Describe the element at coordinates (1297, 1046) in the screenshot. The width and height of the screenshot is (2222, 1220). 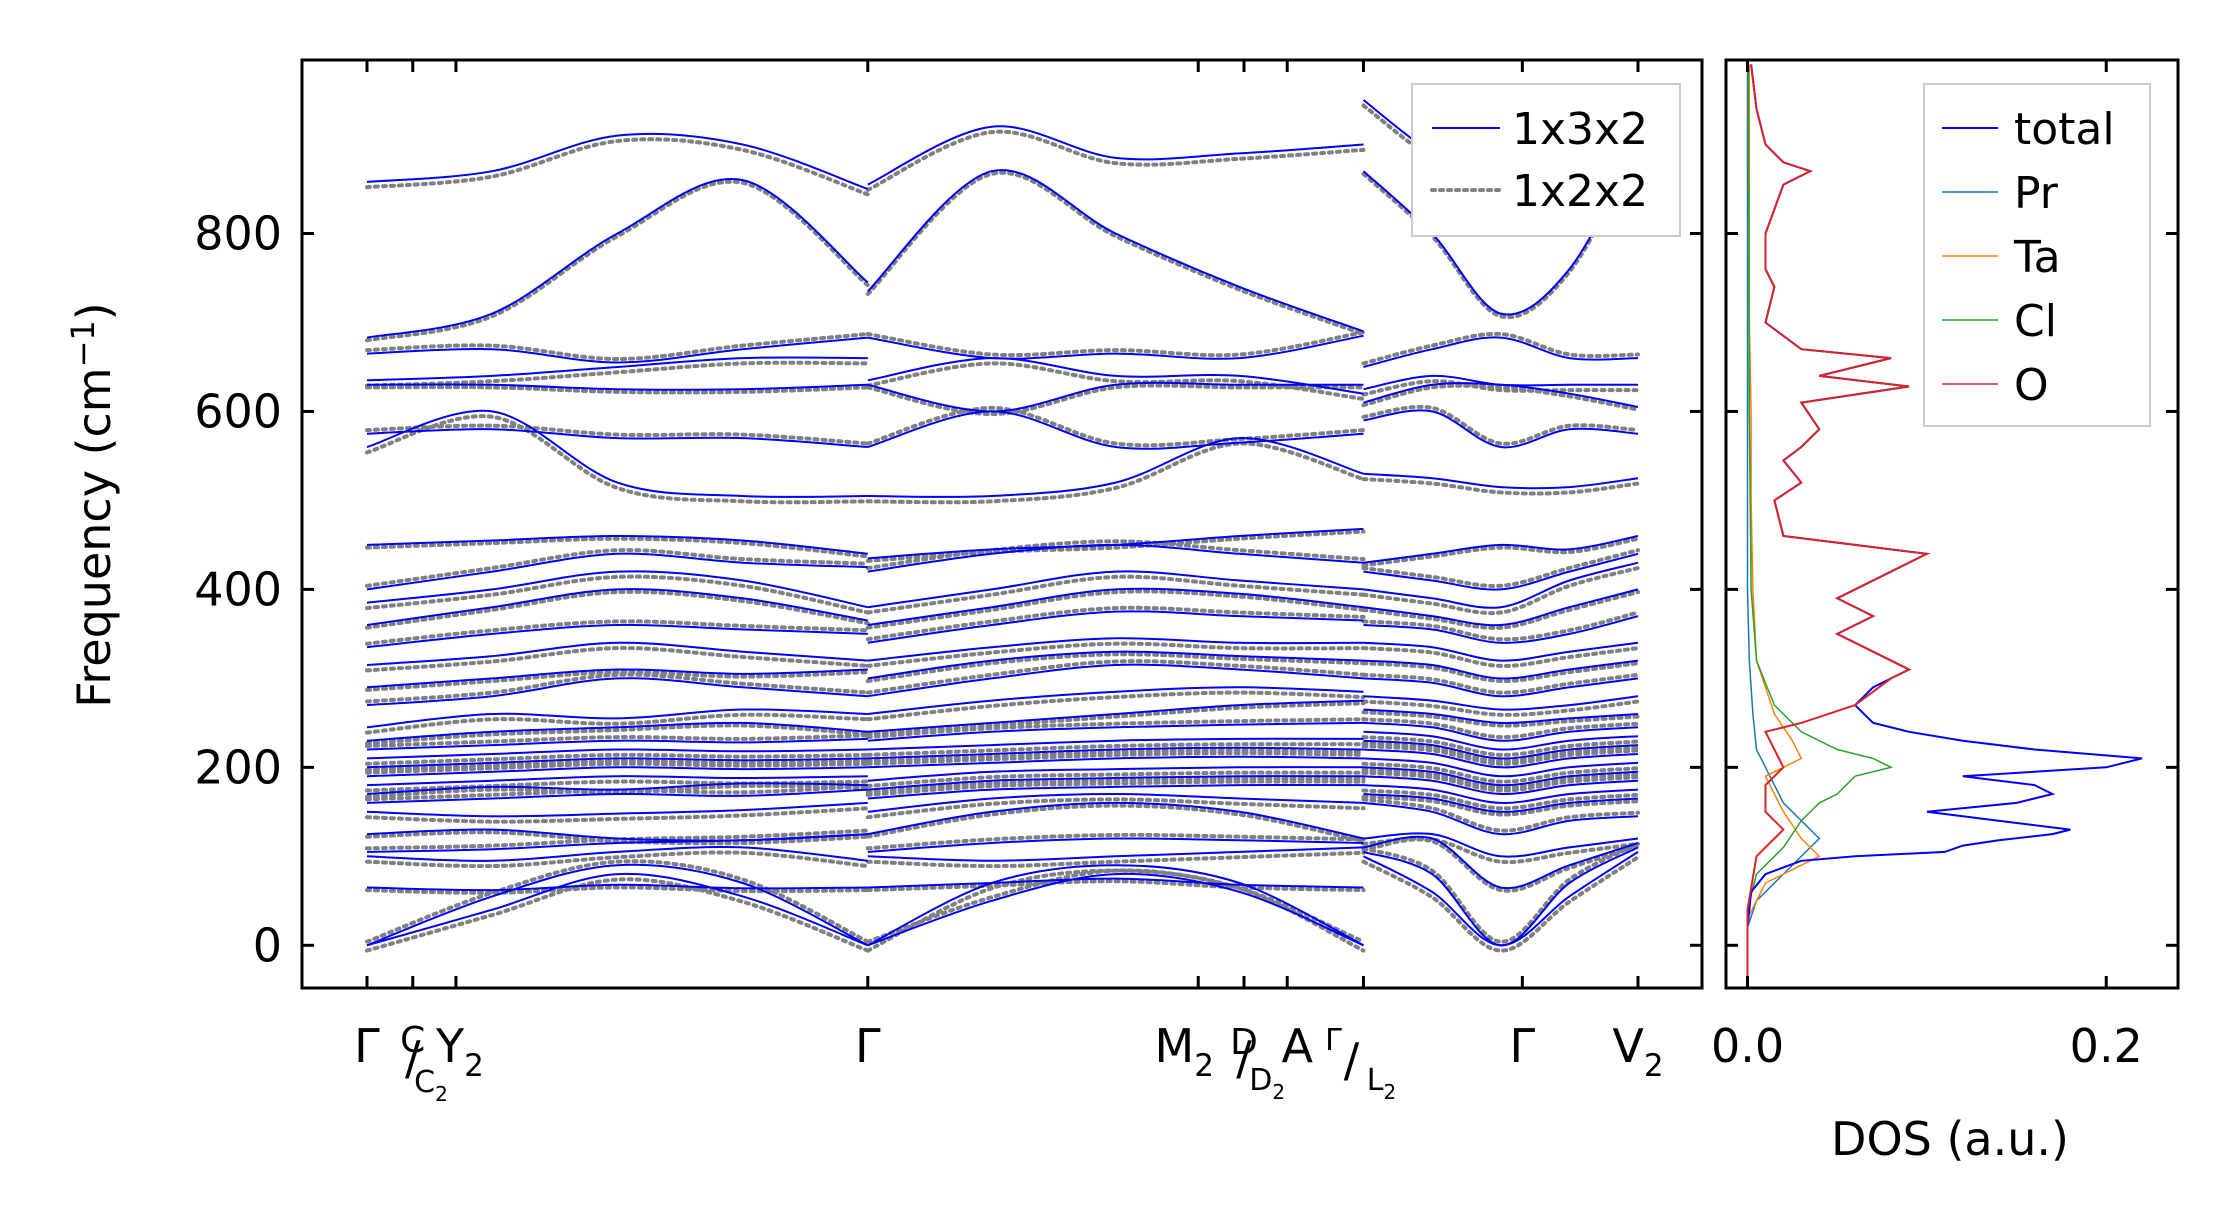
I see `x-tick-label: A` at that location.